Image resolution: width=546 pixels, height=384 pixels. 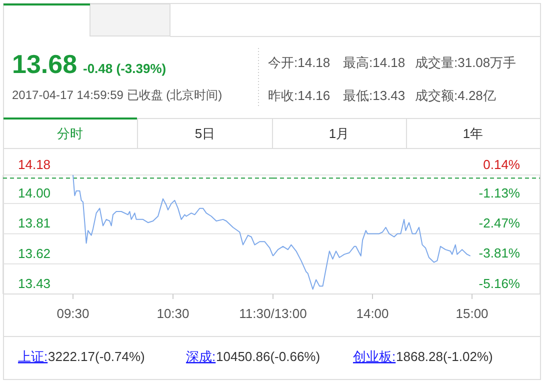 What do you see at coordinates (45, 64) in the screenshot?
I see `text: 13.68` at bounding box center [45, 64].